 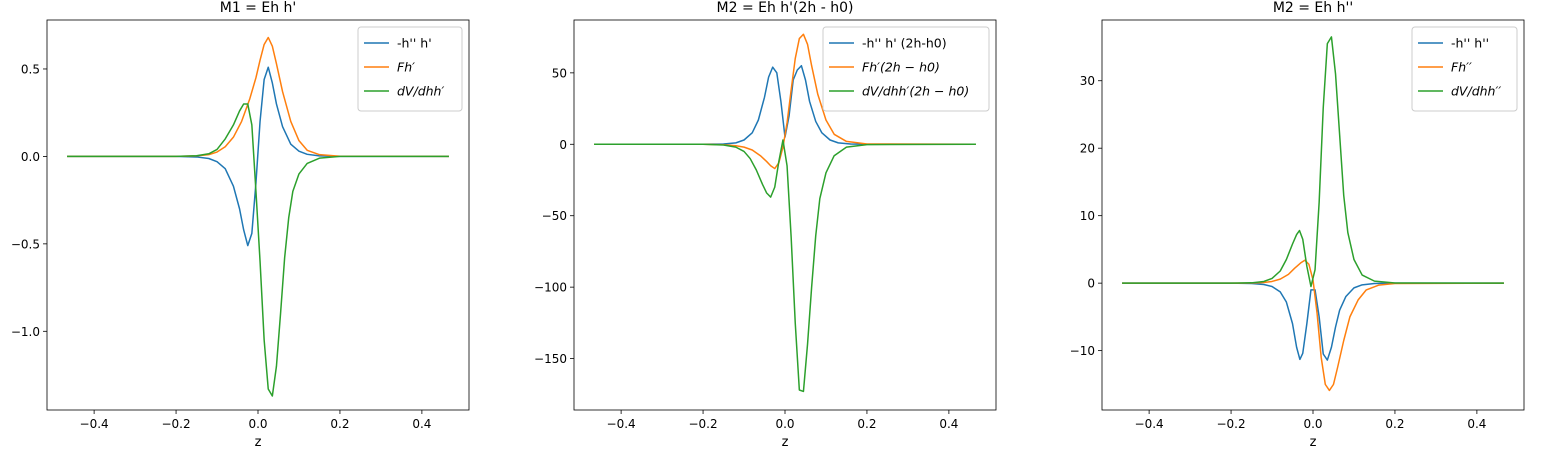 I want to click on legend-entry: Fh′′, so click(x=1461, y=67).